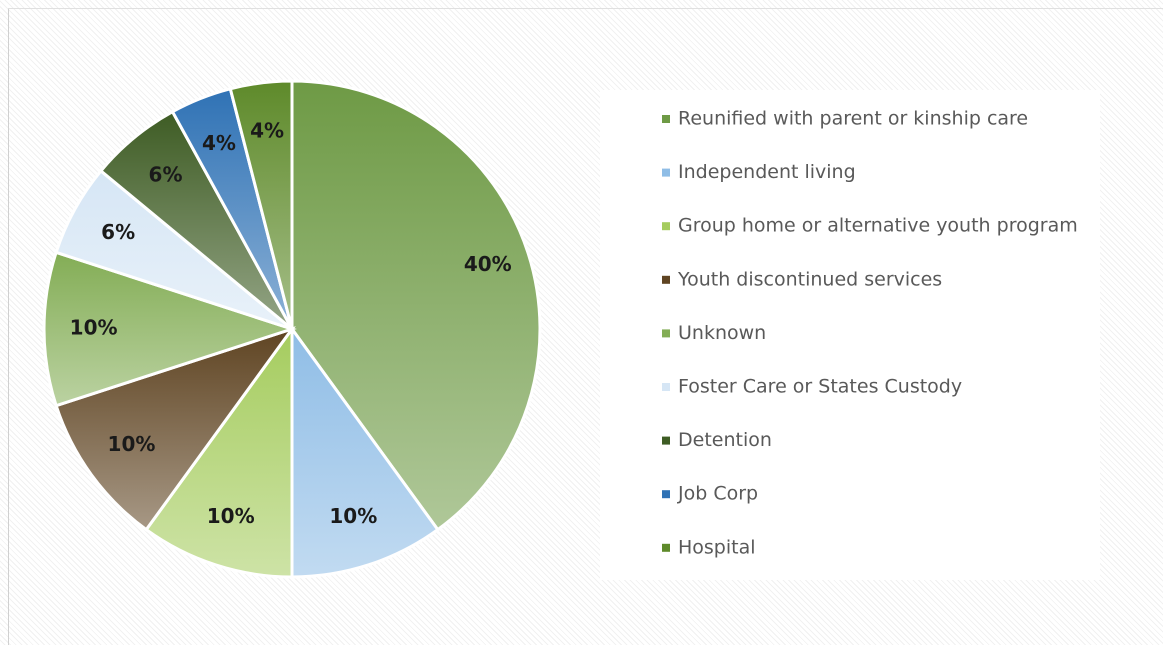 Image resolution: width=1163 pixels, height=645 pixels. What do you see at coordinates (717, 494) in the screenshot?
I see `legend-label: Job Corp` at bounding box center [717, 494].